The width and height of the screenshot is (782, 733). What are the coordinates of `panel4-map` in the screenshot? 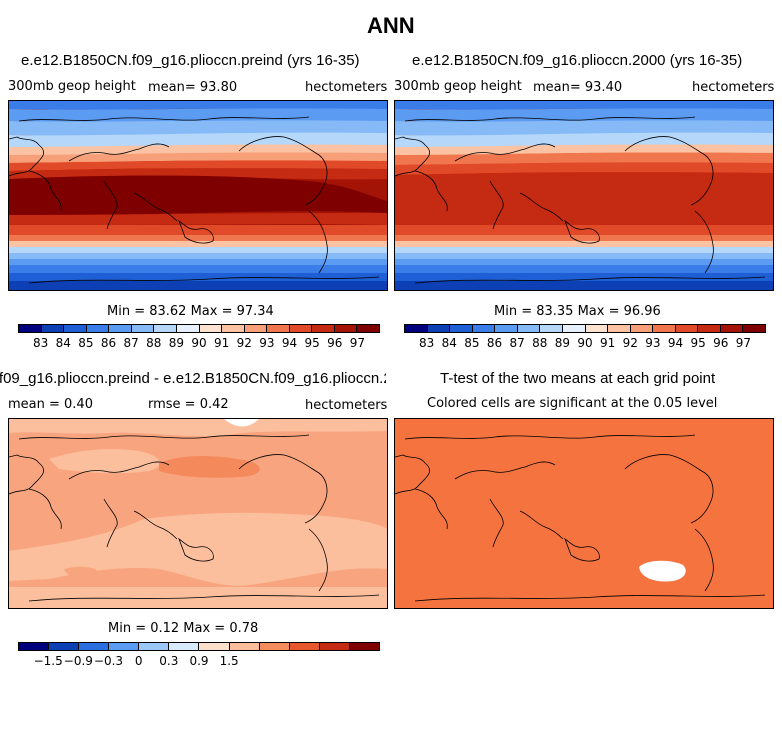 It's located at (584, 513).